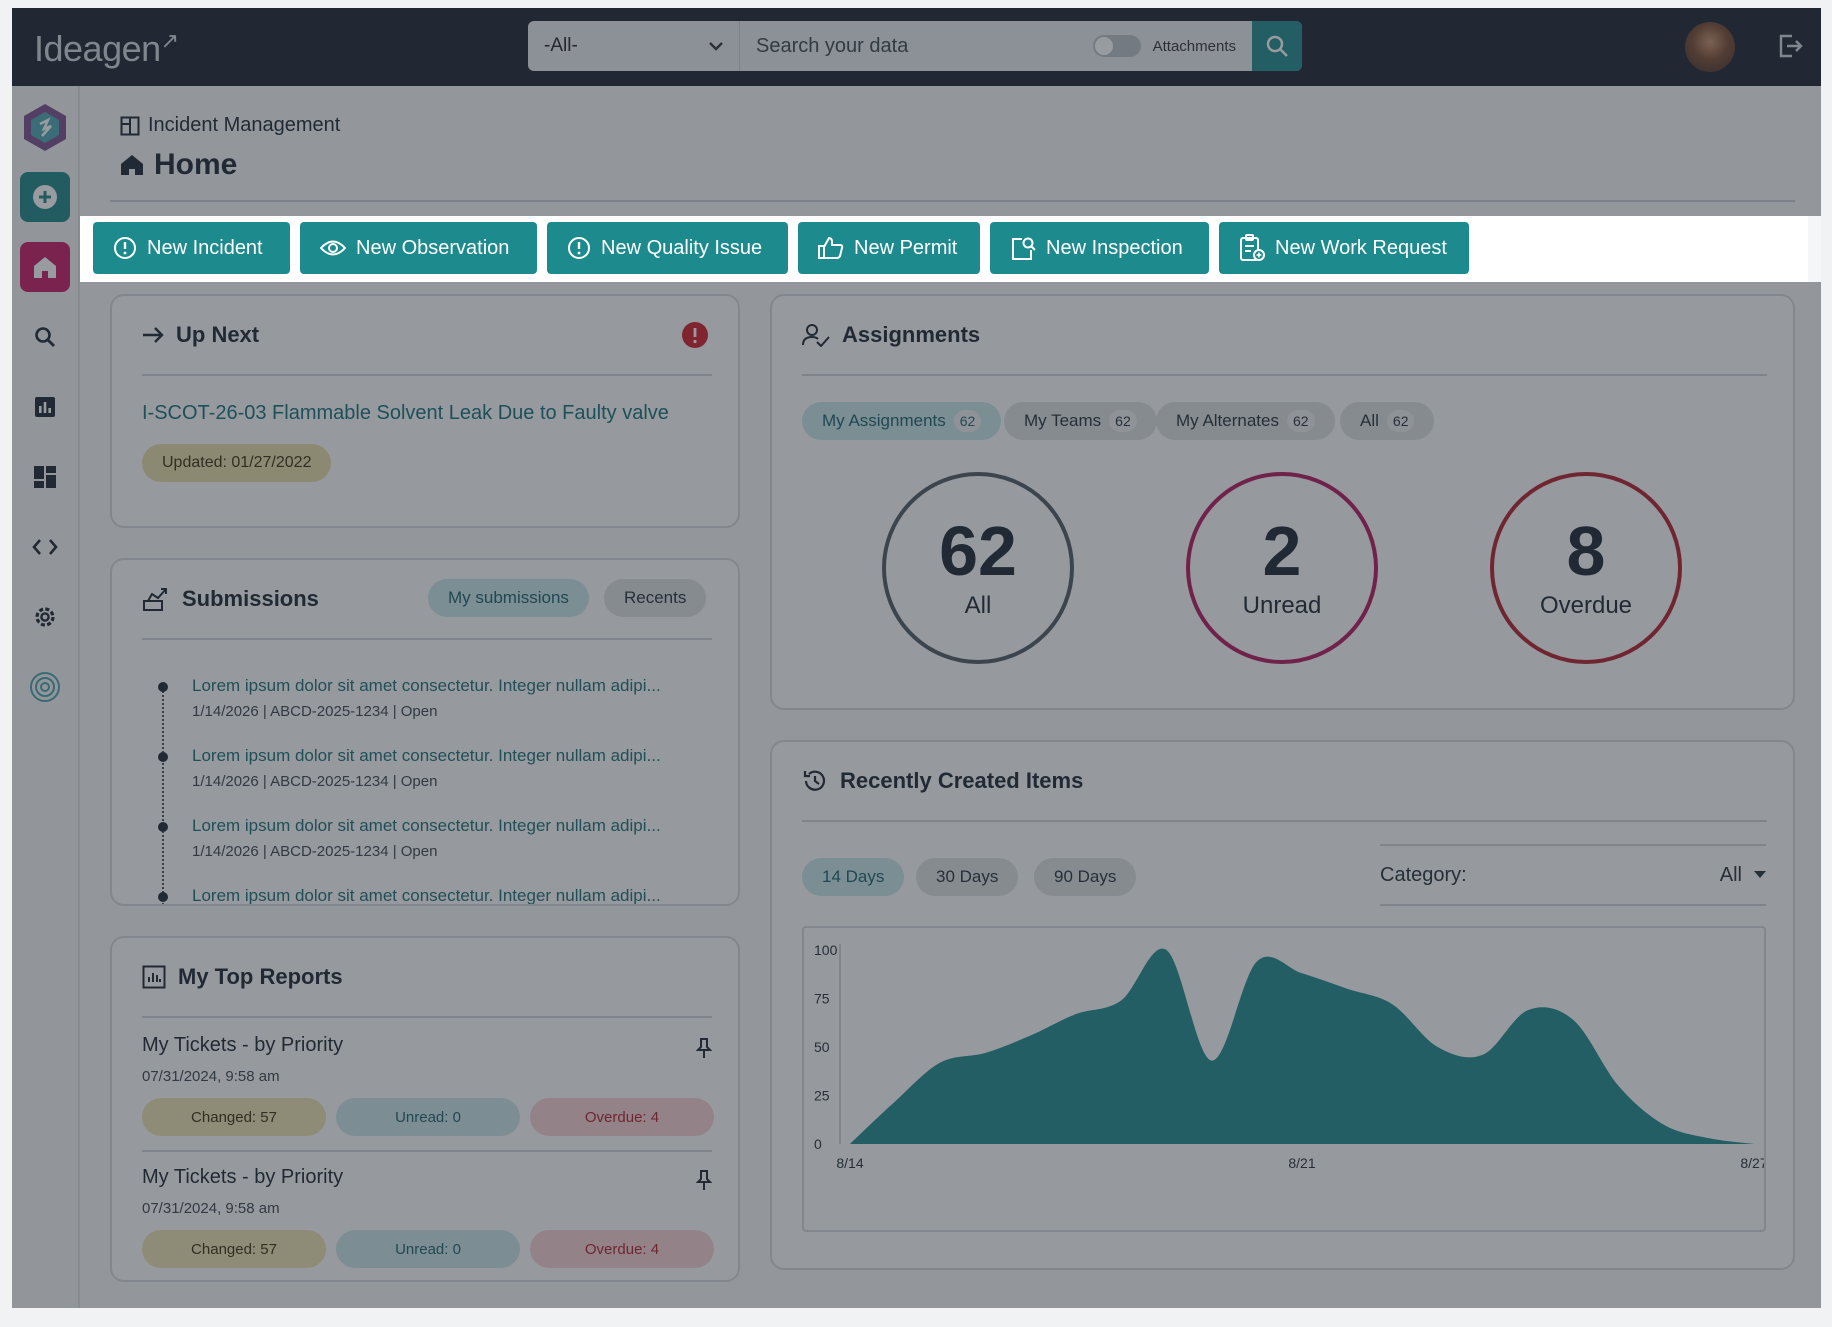 The image size is (1832, 1327). Describe the element at coordinates (1063, 420) in the screenshot. I see `tab-label: My Teams` at that location.